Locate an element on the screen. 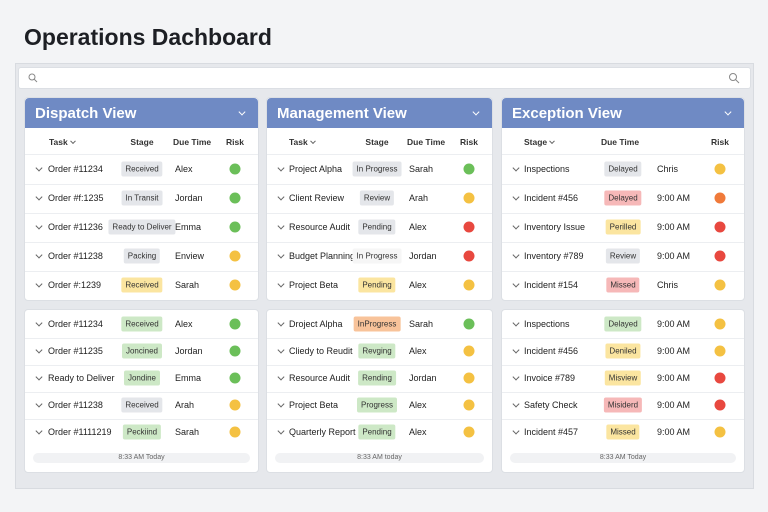 Image resolution: width=768 pixels, height=512 pixels. due-time: 9:00 AM is located at coordinates (674, 405).